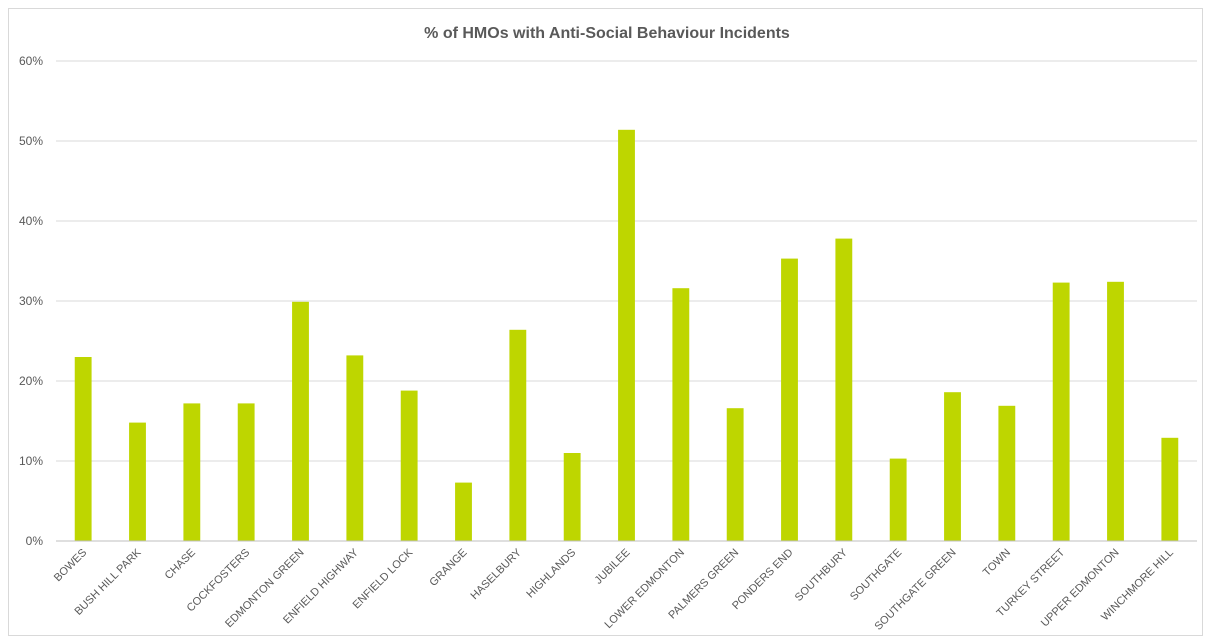 The height and width of the screenshot is (643, 1210). I want to click on bar-ponders-end, so click(789, 399).